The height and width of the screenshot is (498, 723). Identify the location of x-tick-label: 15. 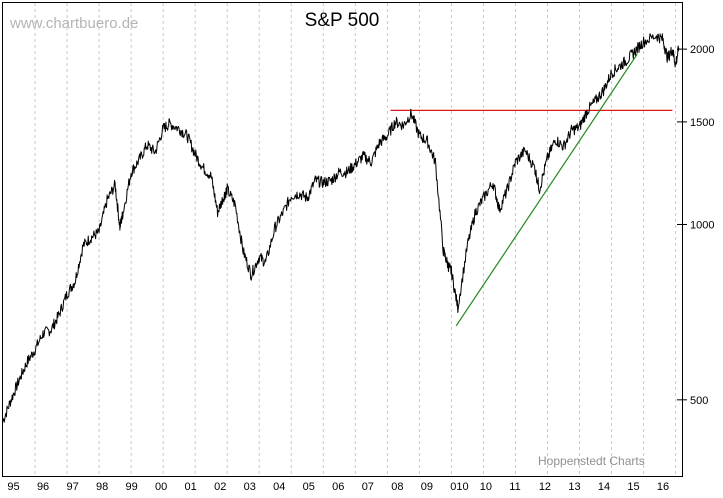
(633, 487).